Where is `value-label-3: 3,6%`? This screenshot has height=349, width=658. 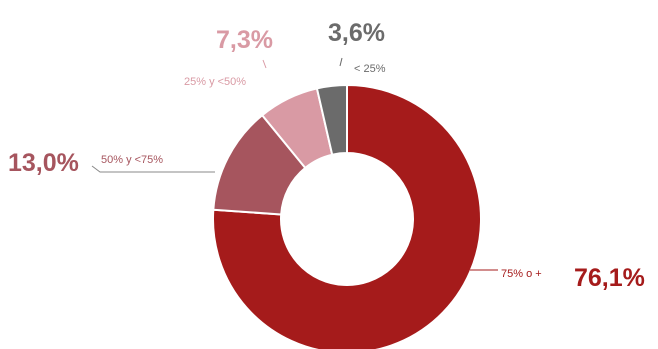
value-label-3: 3,6% is located at coordinates (356, 33).